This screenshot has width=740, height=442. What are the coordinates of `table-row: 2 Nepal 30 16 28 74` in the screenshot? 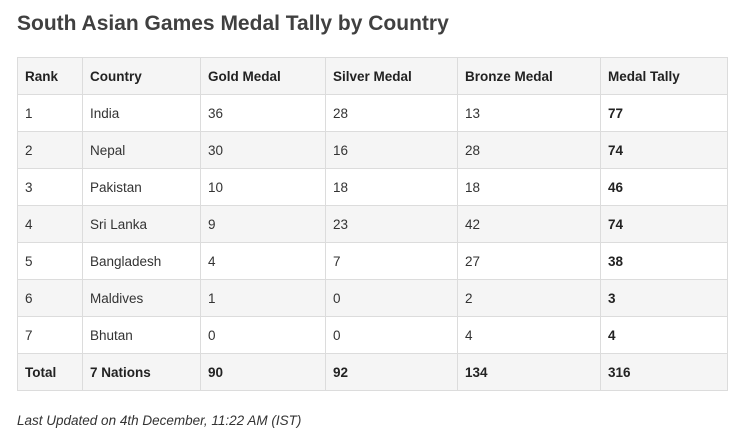 It's located at (372, 150).